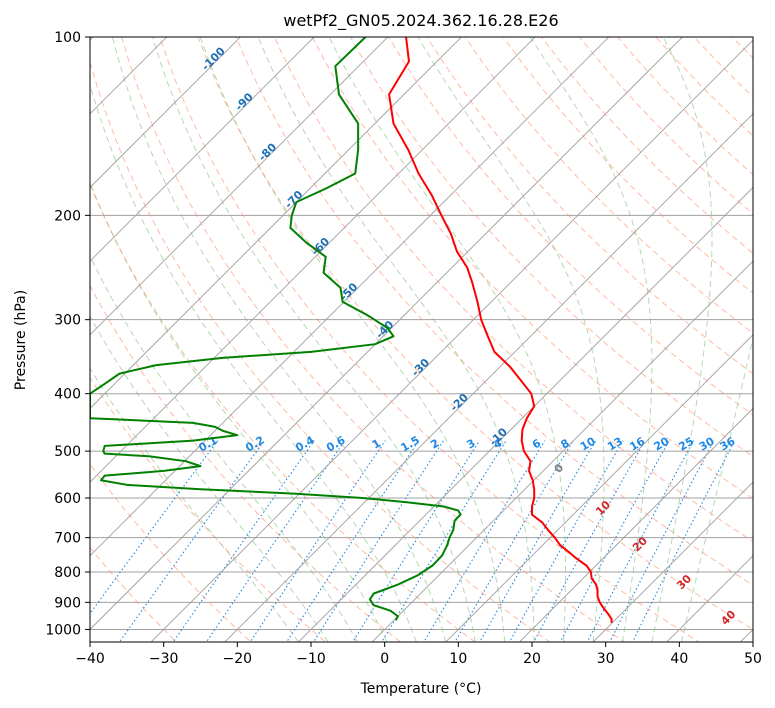  What do you see at coordinates (238, 659) in the screenshot?
I see `x-tick-label: −20` at bounding box center [238, 659].